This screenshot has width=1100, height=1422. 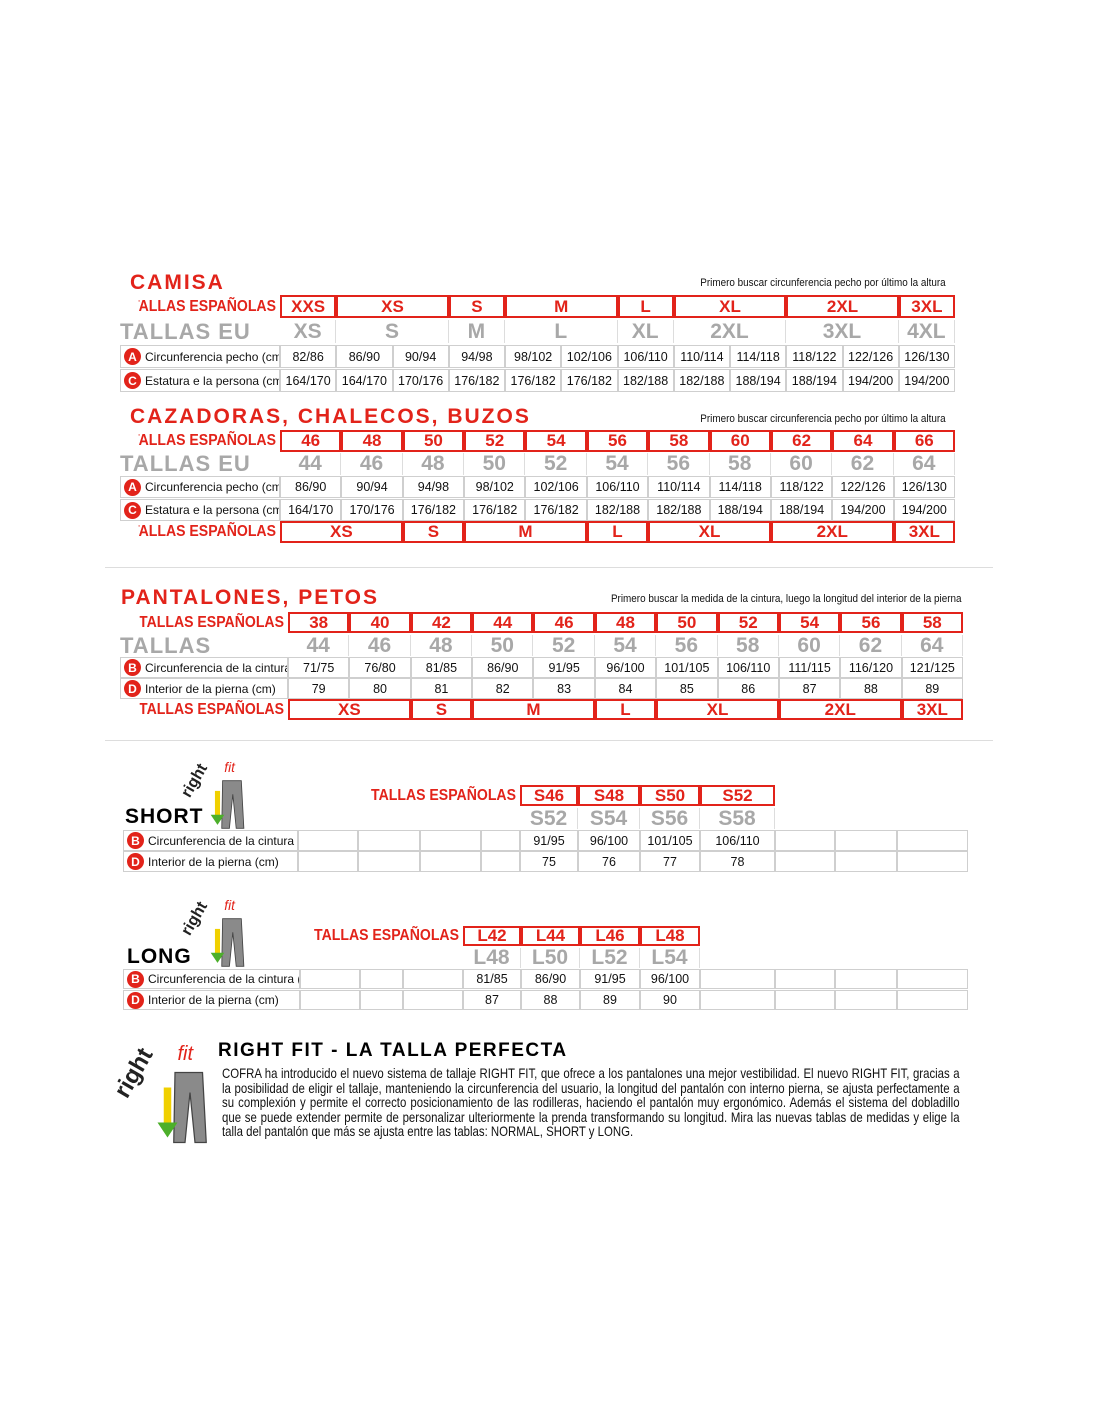 I want to click on cell: 96/100, so click(x=625, y=667).